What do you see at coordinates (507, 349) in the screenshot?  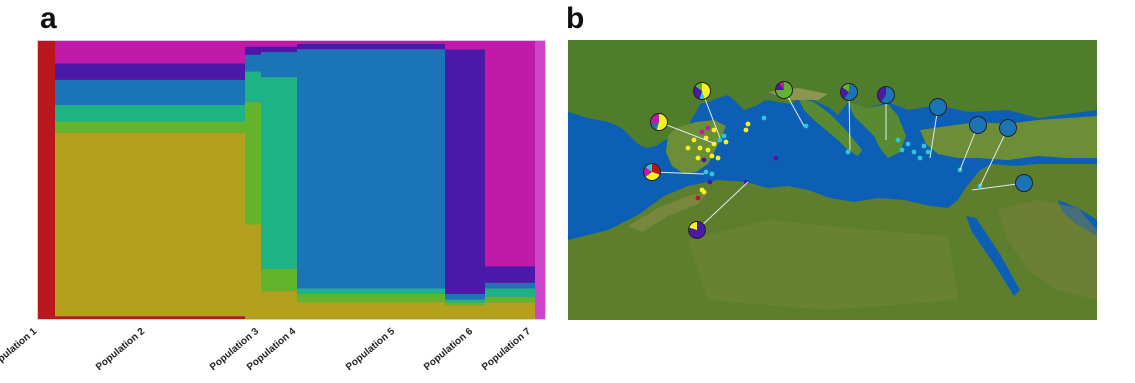 I see `population-label: Population 7` at bounding box center [507, 349].